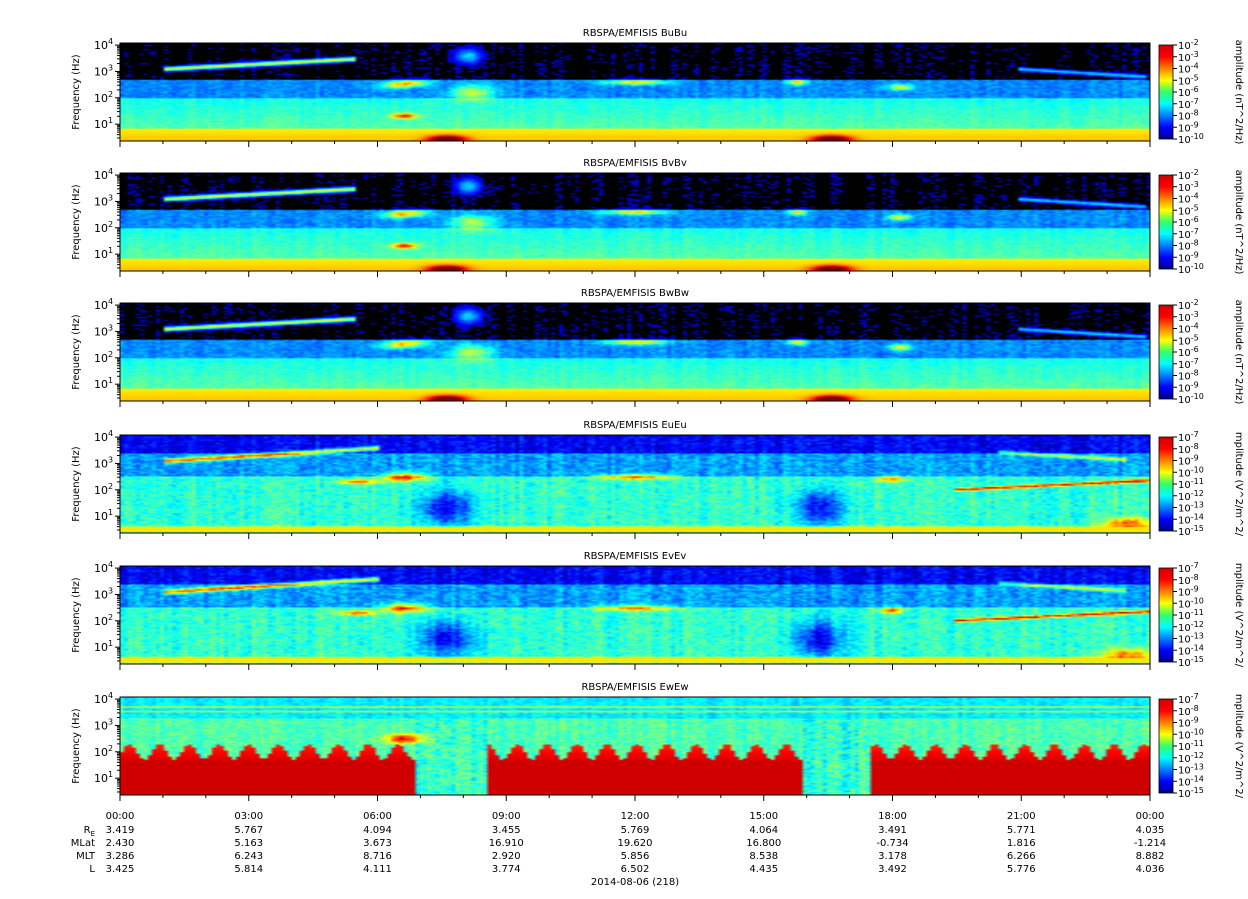  I want to click on ephemeris-value: 6.243, so click(248, 856).